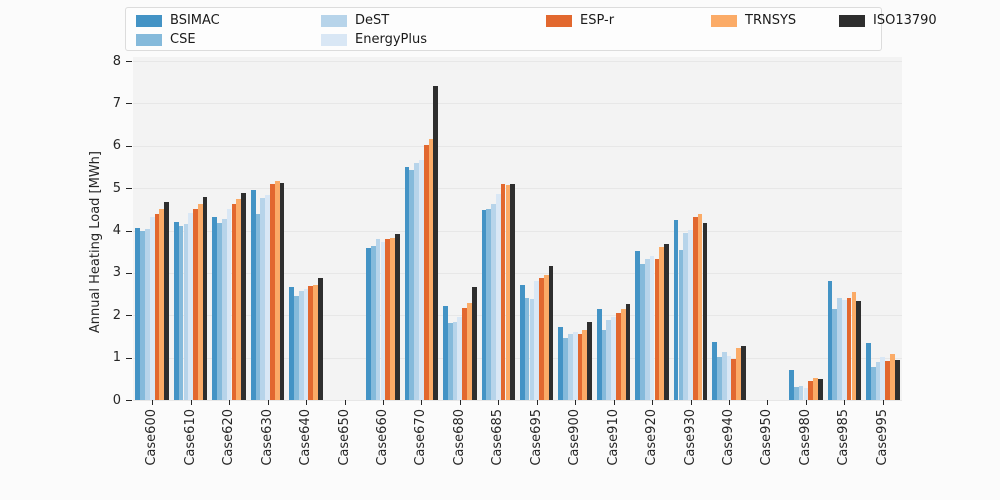 This screenshot has height=500, width=1000. Describe the element at coordinates (859, 350) in the screenshot. I see `bar-Case985-ISO13790` at that location.